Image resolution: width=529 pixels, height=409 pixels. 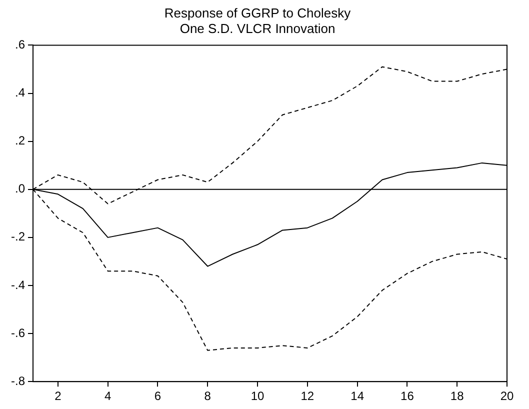 What do you see at coordinates (208, 396) in the screenshot?
I see `x-tick-label: 8` at bounding box center [208, 396].